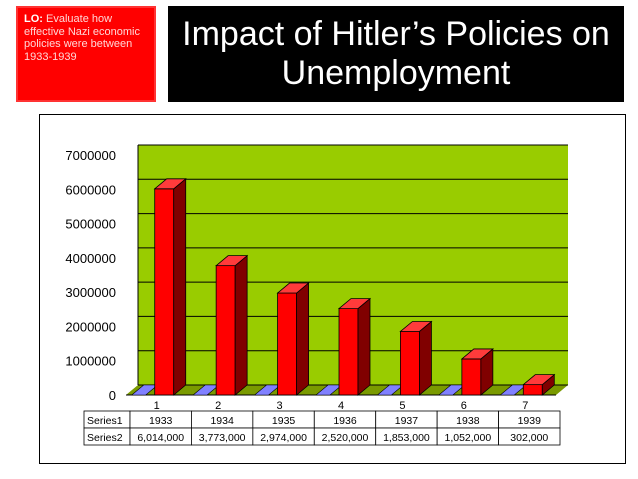 This screenshot has height=479, width=638. I want to click on y-tick-label: 3000000, so click(90, 292).